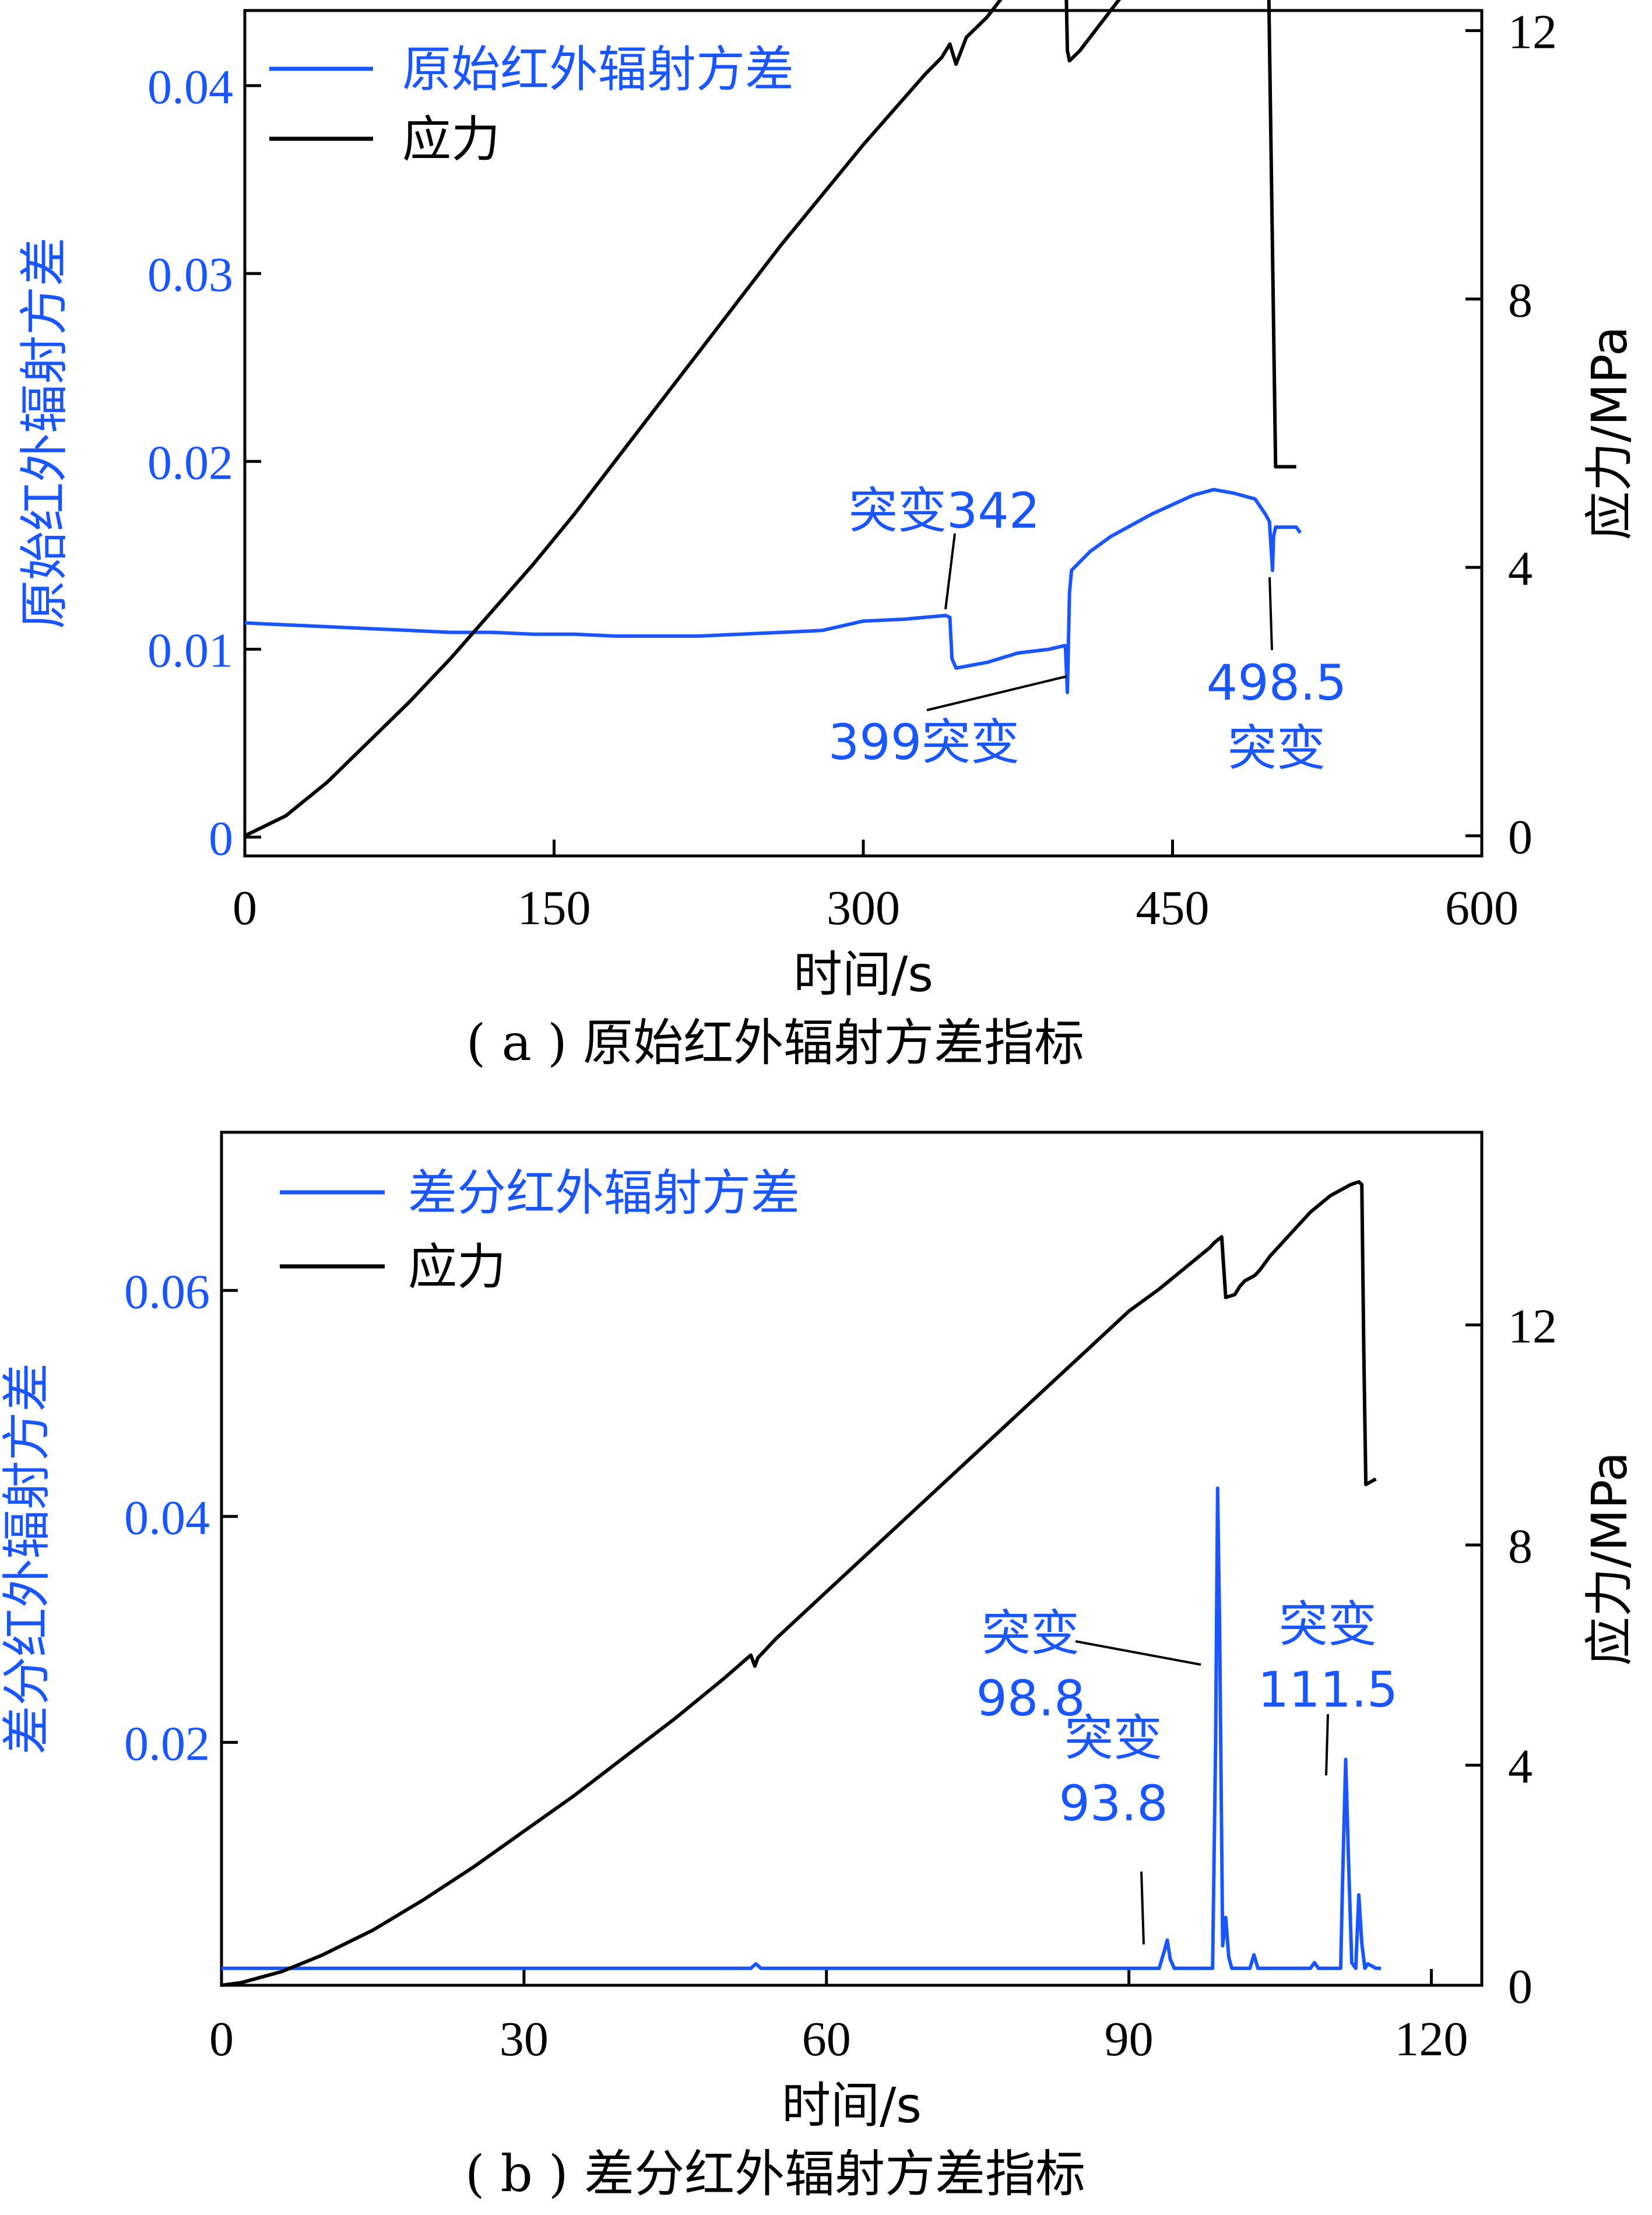 Image resolution: width=1652 pixels, height=2215 pixels. Describe the element at coordinates (1113, 1803) in the screenshot. I see `annotation-label: 93.8` at that location.